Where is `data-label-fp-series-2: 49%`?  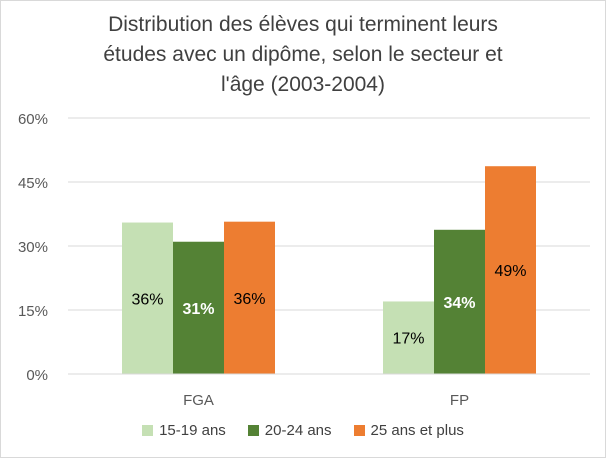 data-label-fp-series-2: 49% is located at coordinates (510, 271).